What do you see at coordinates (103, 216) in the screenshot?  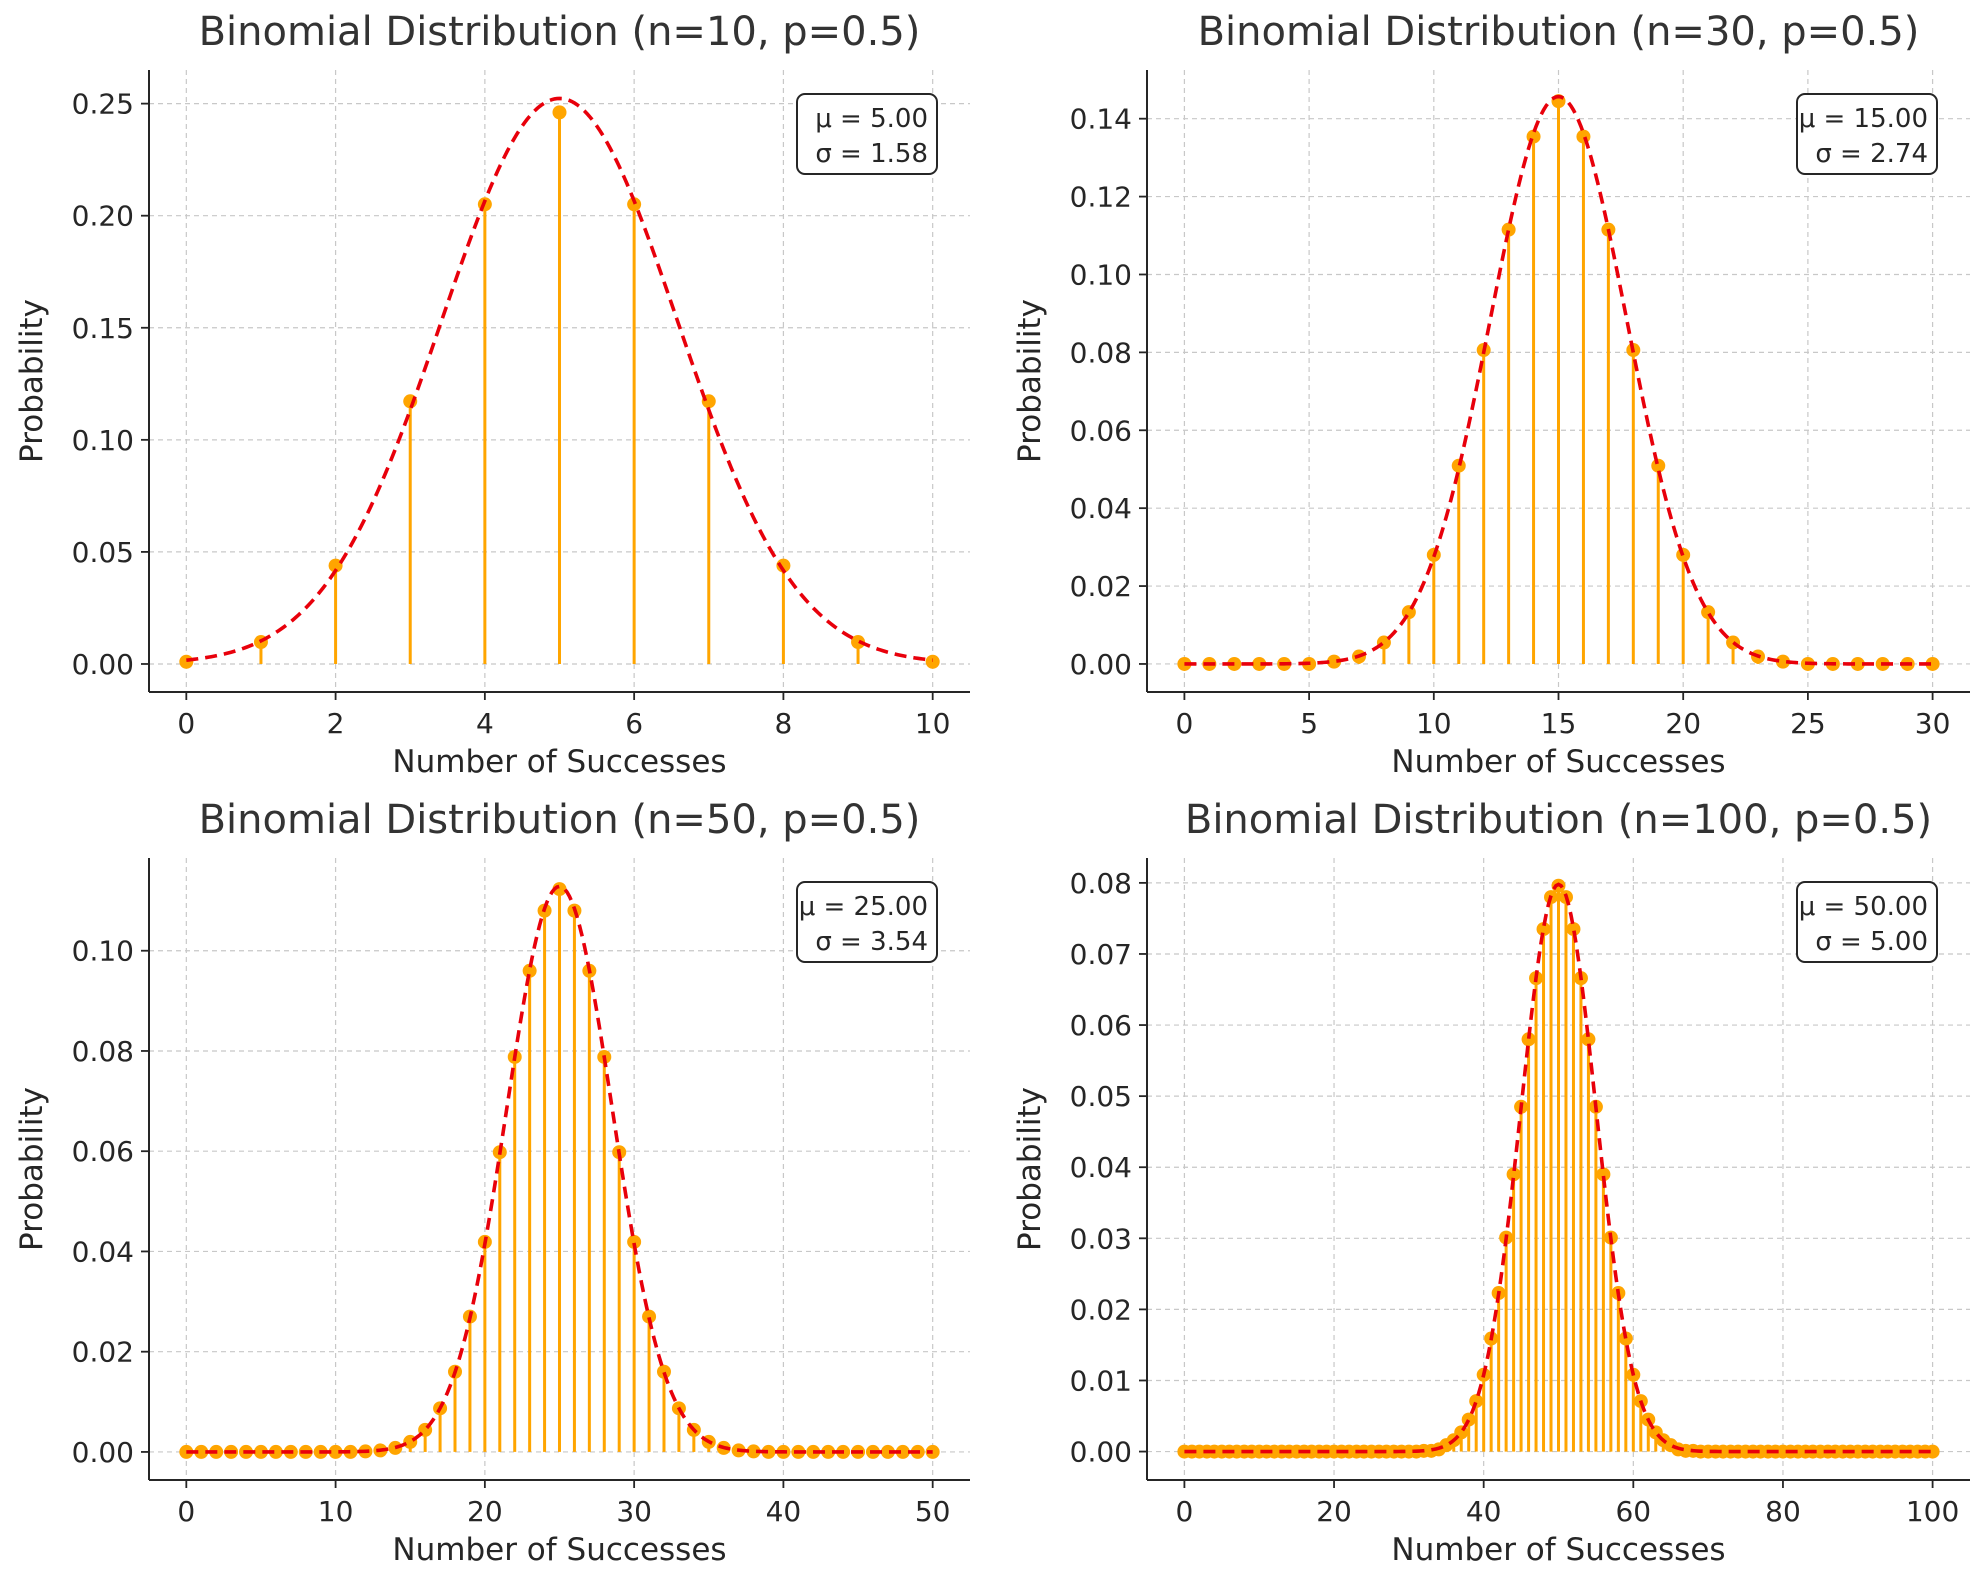 I see `y-tick-label: 0.20` at bounding box center [103, 216].